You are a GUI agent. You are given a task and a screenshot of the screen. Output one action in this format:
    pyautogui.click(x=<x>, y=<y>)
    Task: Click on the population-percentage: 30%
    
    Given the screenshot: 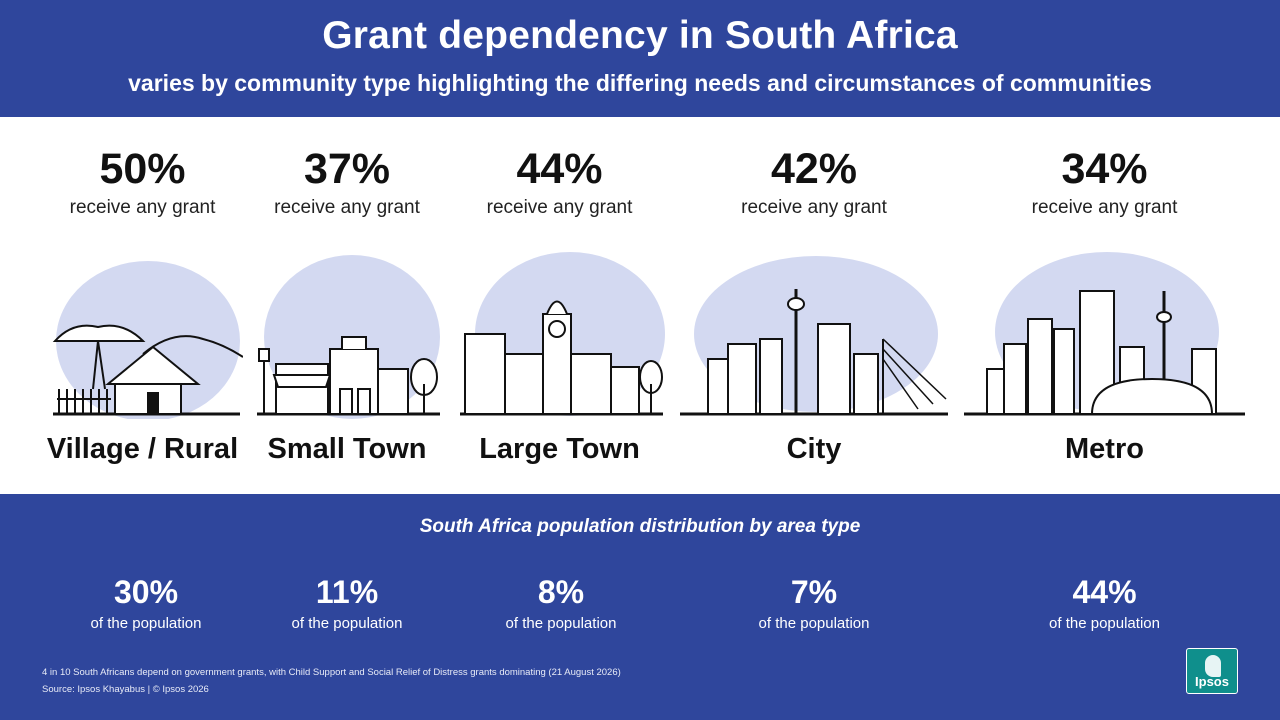 What is the action you would take?
    pyautogui.click(x=146, y=592)
    